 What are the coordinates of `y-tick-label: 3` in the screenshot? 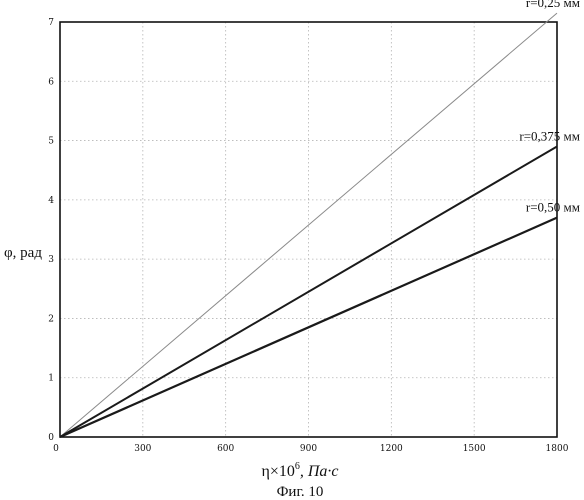 It's located at (51, 260).